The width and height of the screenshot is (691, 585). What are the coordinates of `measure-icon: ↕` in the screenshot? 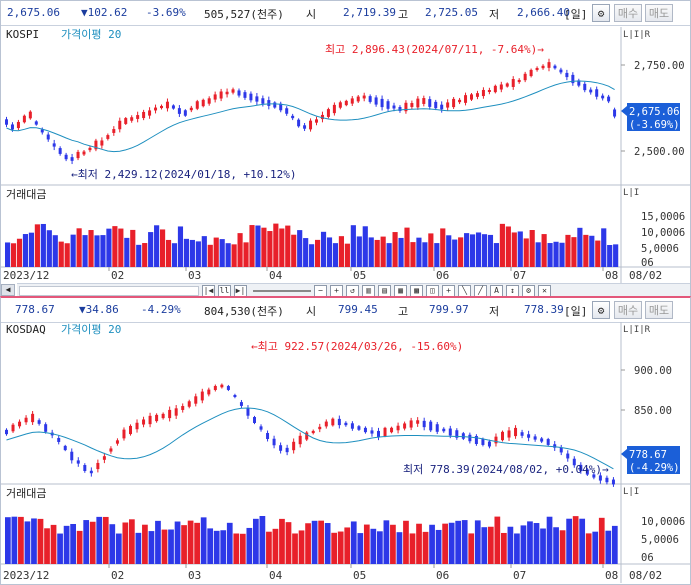 It's located at (512, 290).